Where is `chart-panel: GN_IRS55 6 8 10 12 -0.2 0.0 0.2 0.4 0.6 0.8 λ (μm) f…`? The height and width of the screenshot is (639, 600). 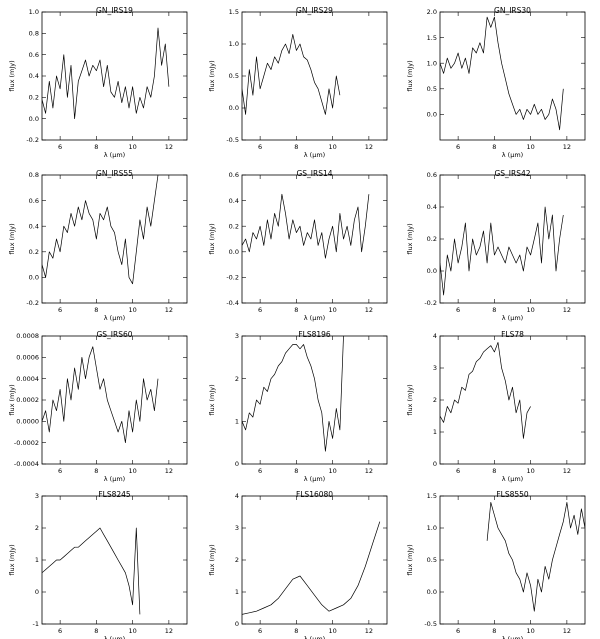 chart-panel: GN_IRS55 6 8 10 12 -0.2 0.0 0.2 0.4 0.6 0.8 λ (μm) f… is located at coordinates (98, 245).